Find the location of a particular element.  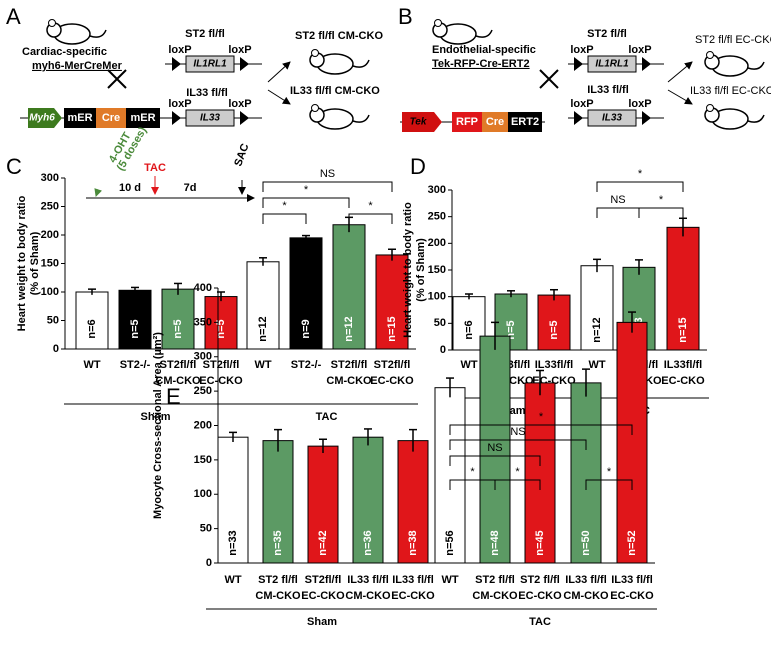

construct-part: Cre is located at coordinates (495, 122).